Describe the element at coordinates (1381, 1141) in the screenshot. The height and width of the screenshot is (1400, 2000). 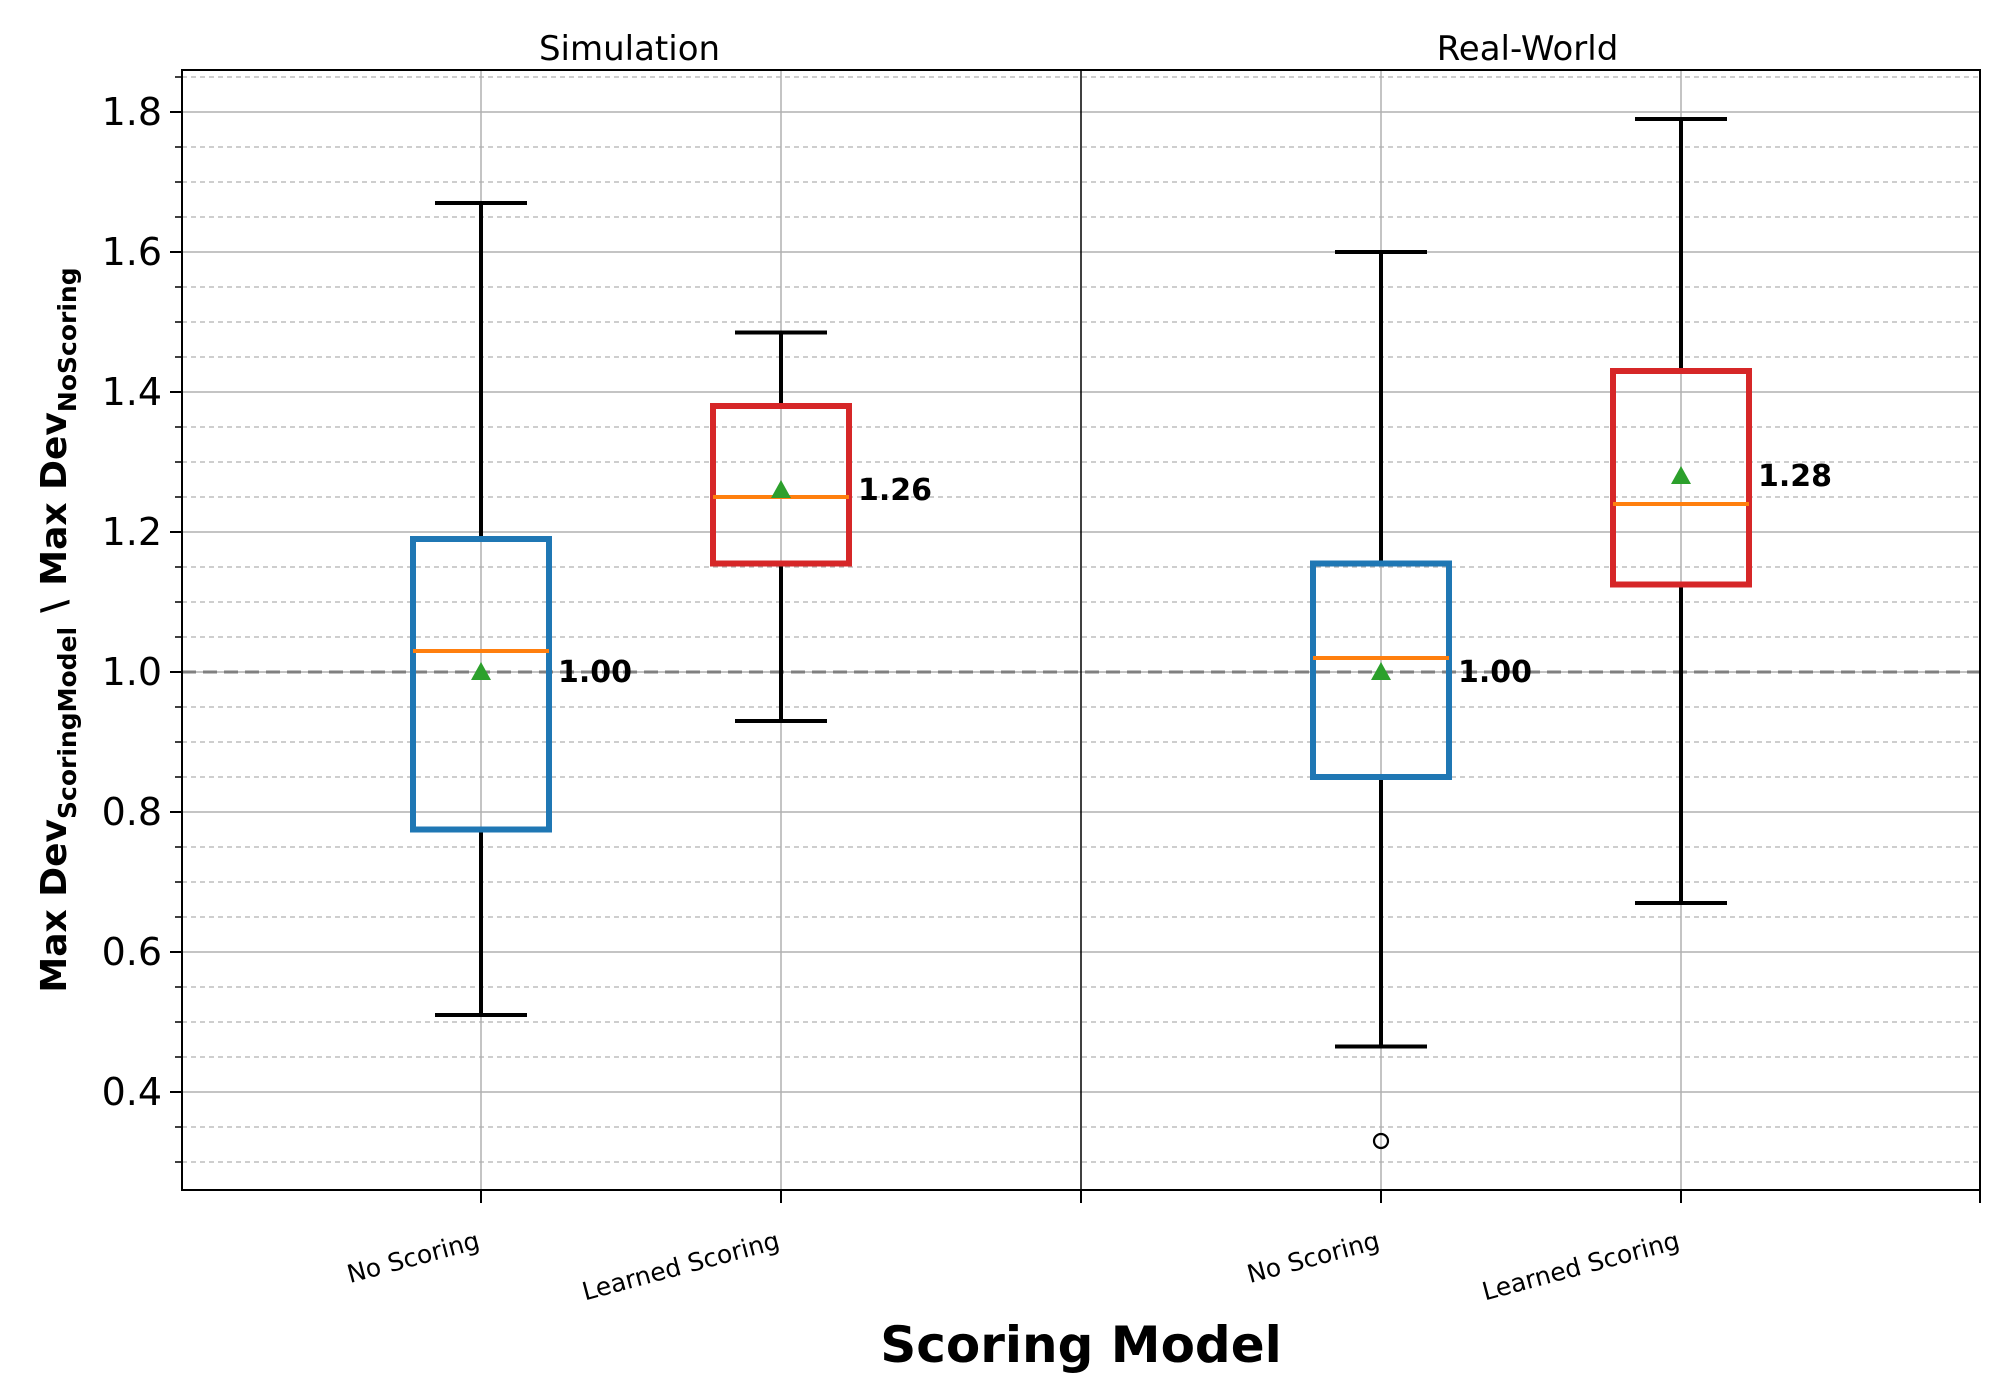
I see `outlier-point` at that location.